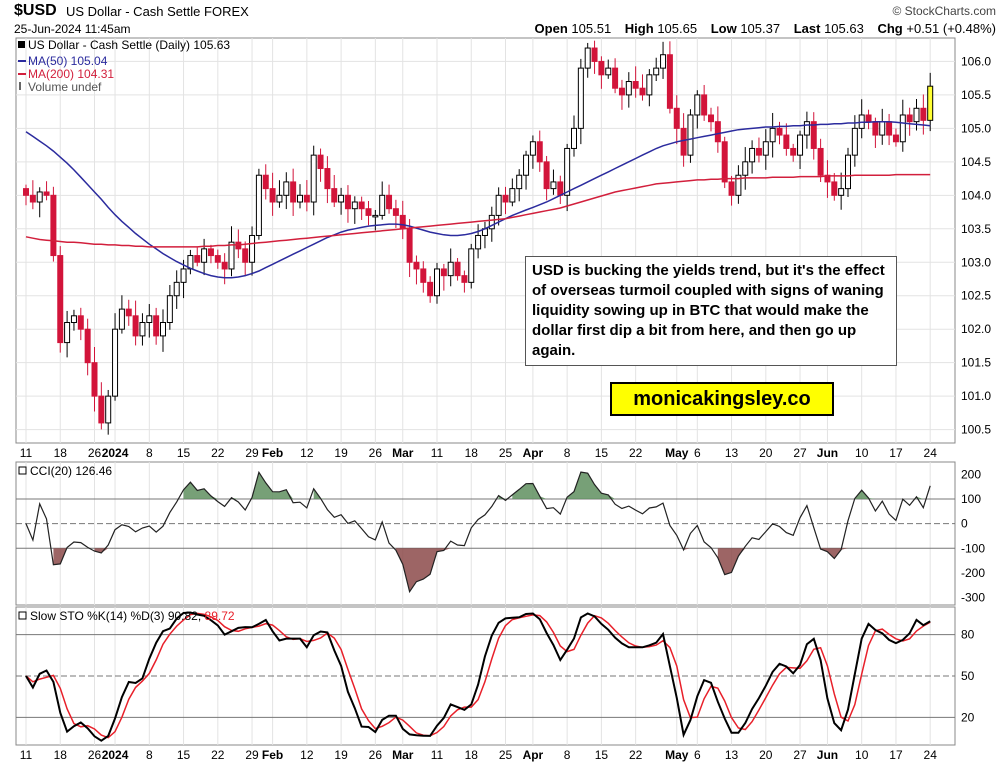  What do you see at coordinates (220, 616) in the screenshot?
I see `legend-stochastic-d: 89.72` at bounding box center [220, 616].